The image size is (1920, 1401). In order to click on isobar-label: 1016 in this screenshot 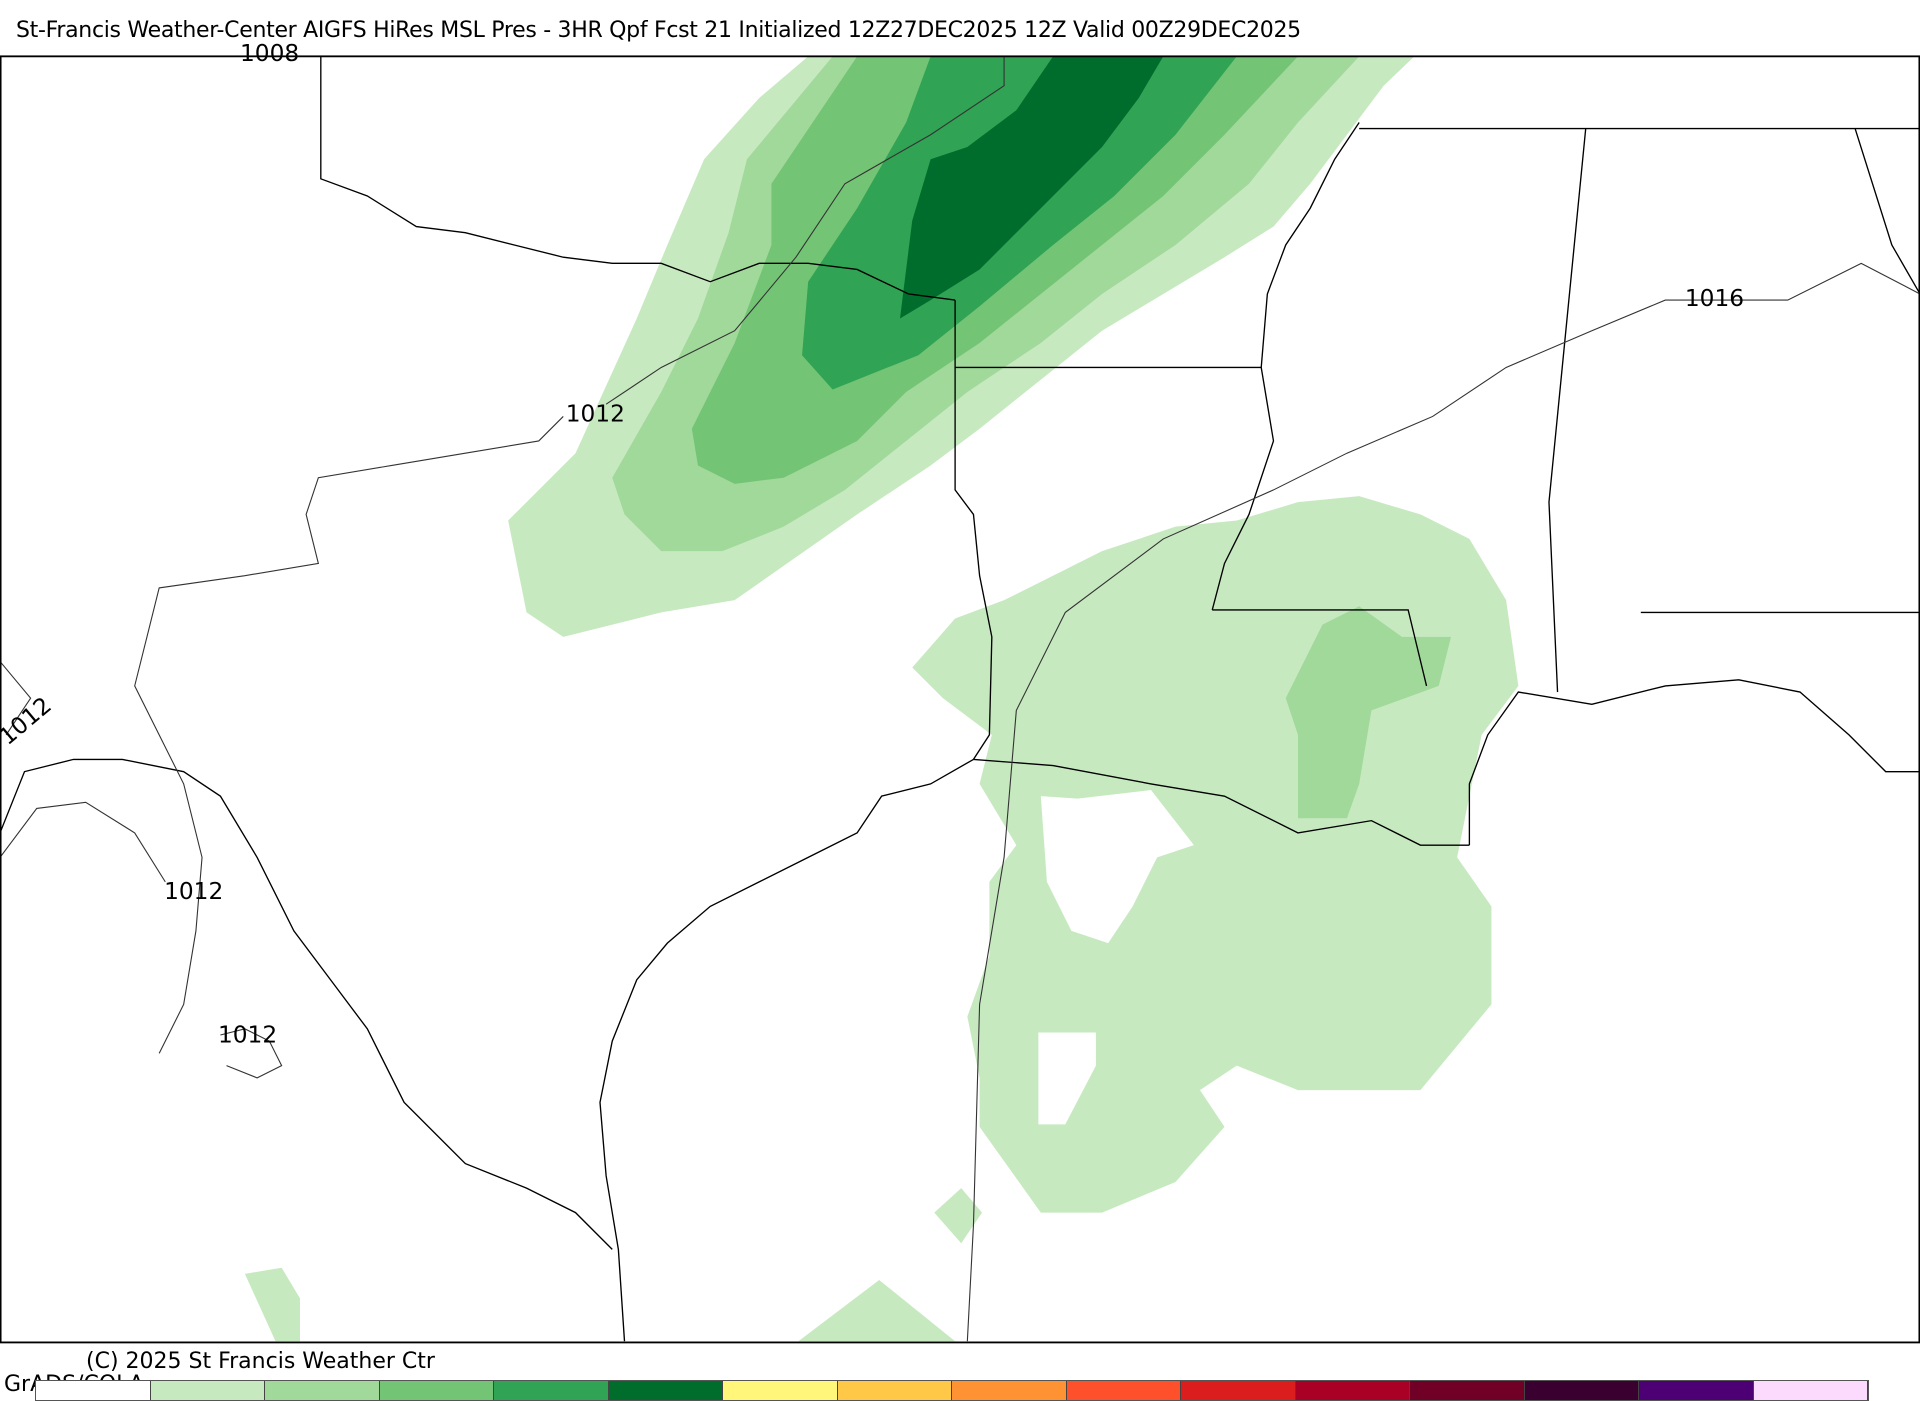, I will do `click(1714, 298)`.